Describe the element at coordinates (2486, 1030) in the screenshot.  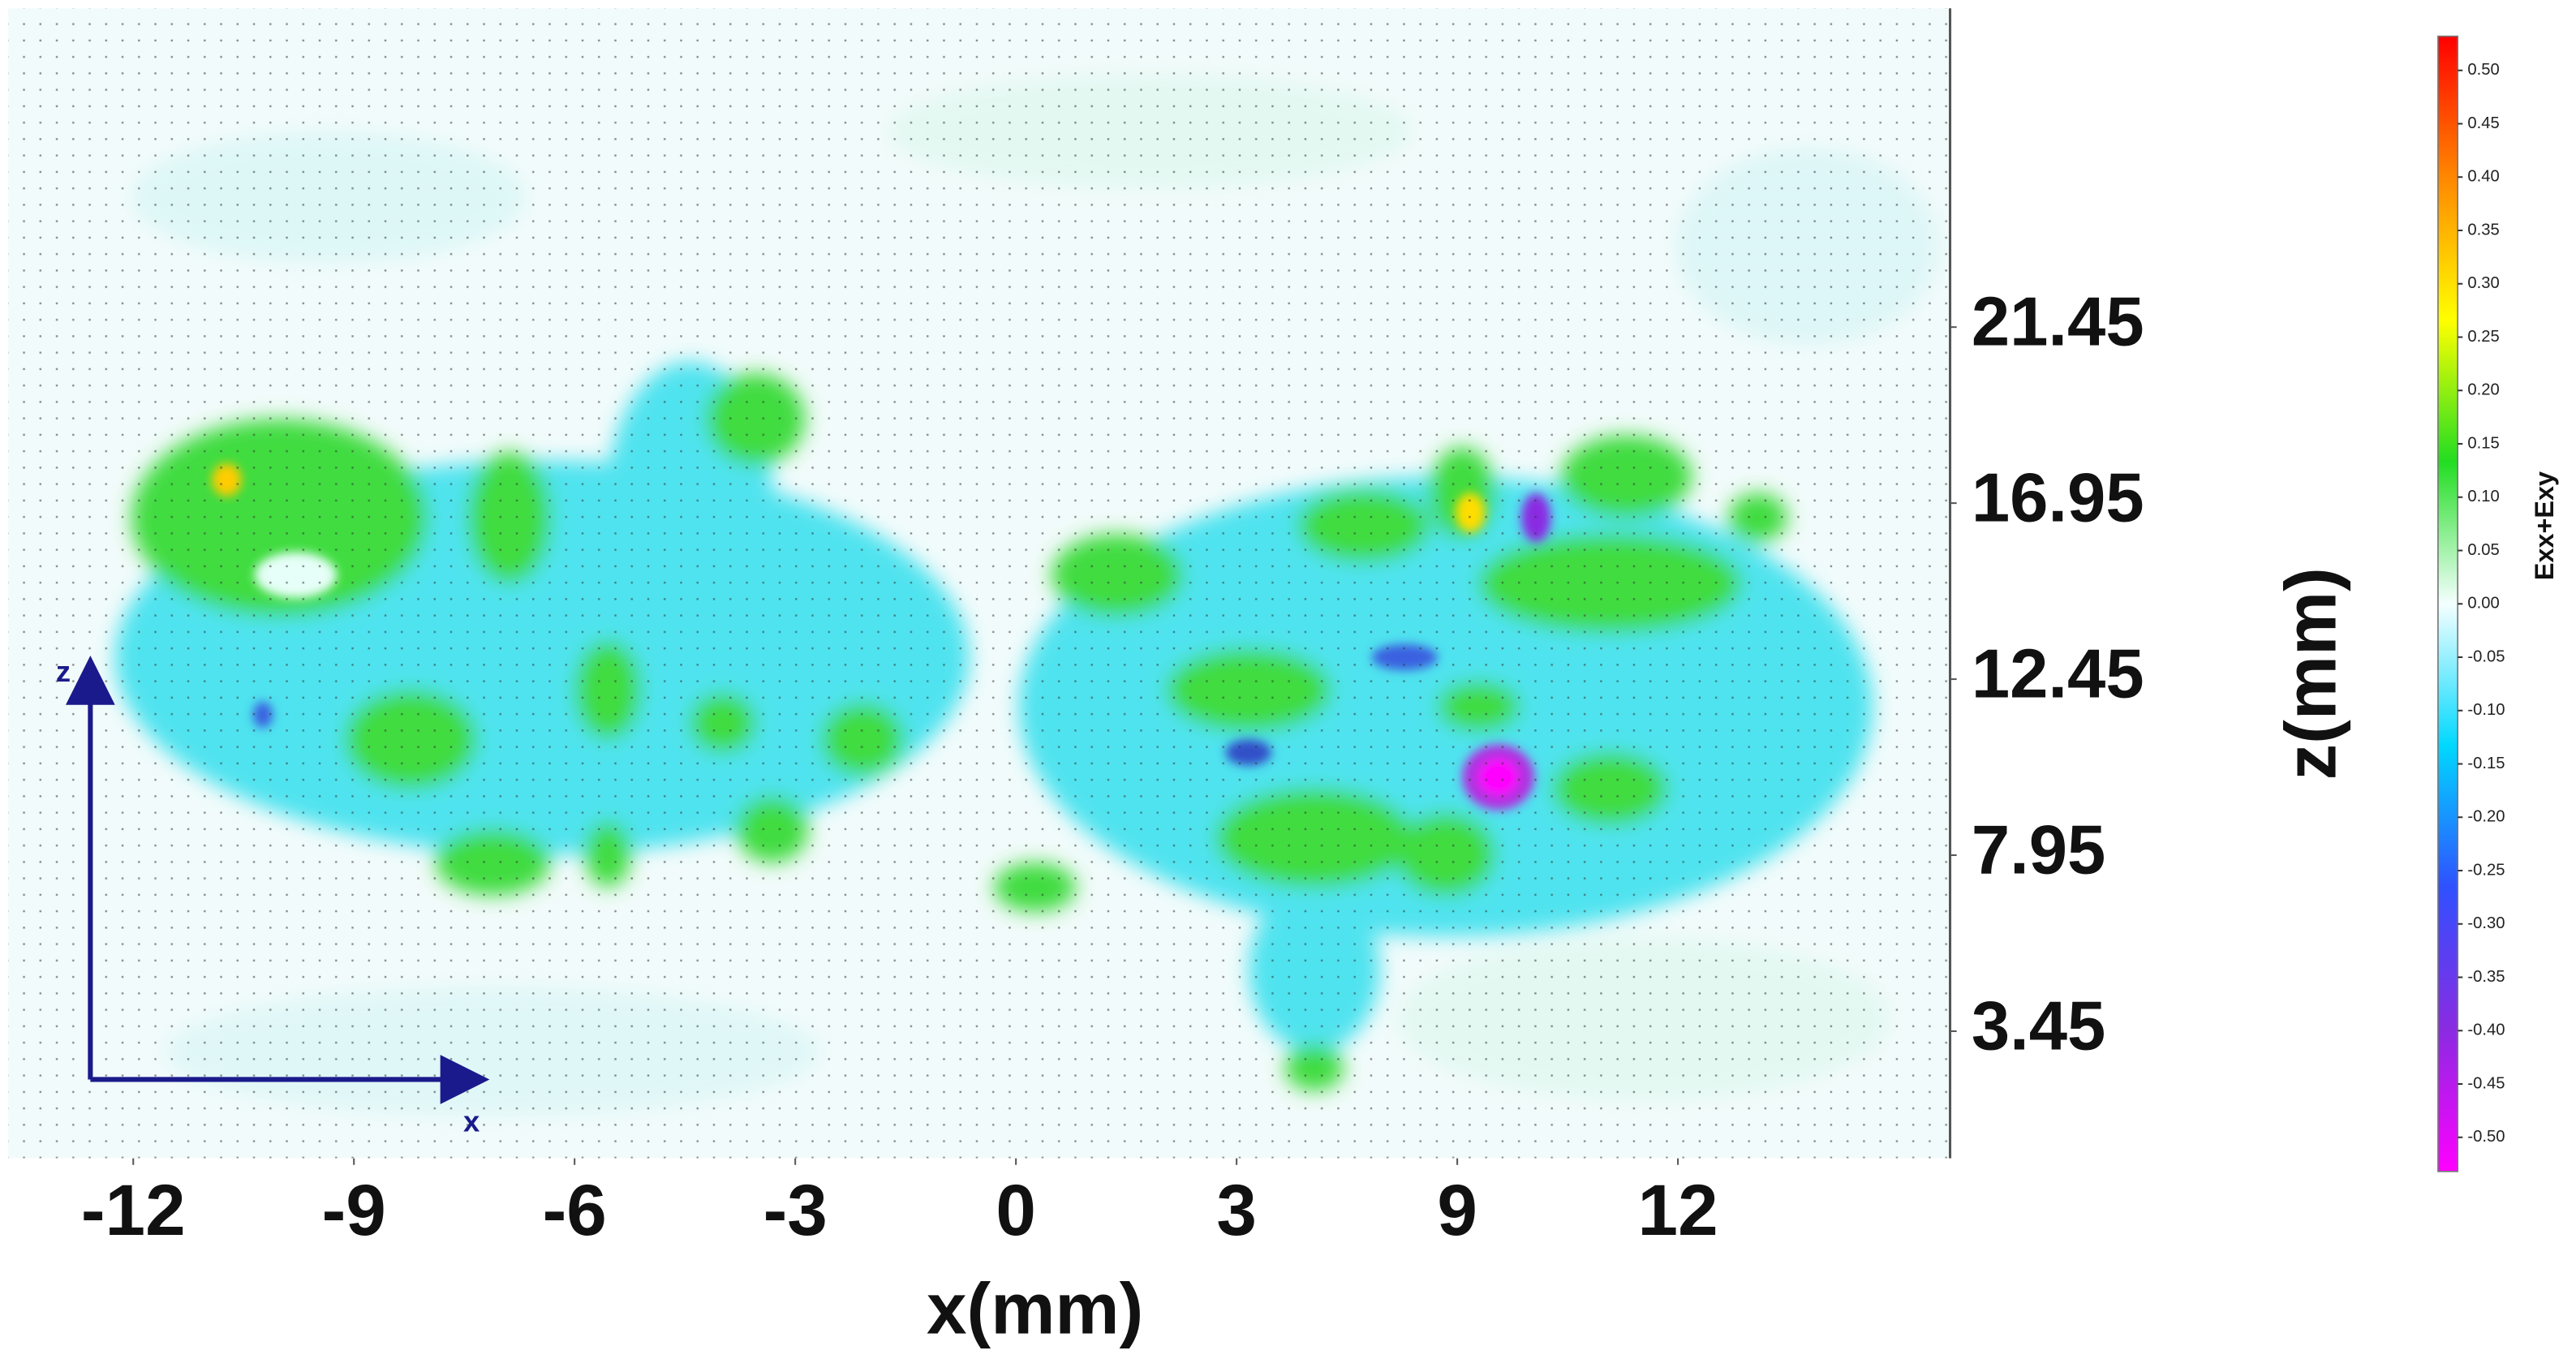
I see `colorbar-tick-label: -0.40` at that location.